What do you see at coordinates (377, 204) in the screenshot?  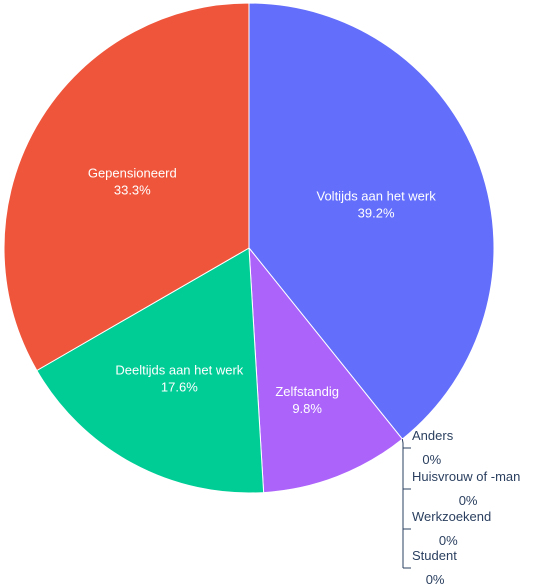 I see `slice-label-voltijds-aan-het-werk: Voltijds aan het werk 39.2%` at bounding box center [377, 204].